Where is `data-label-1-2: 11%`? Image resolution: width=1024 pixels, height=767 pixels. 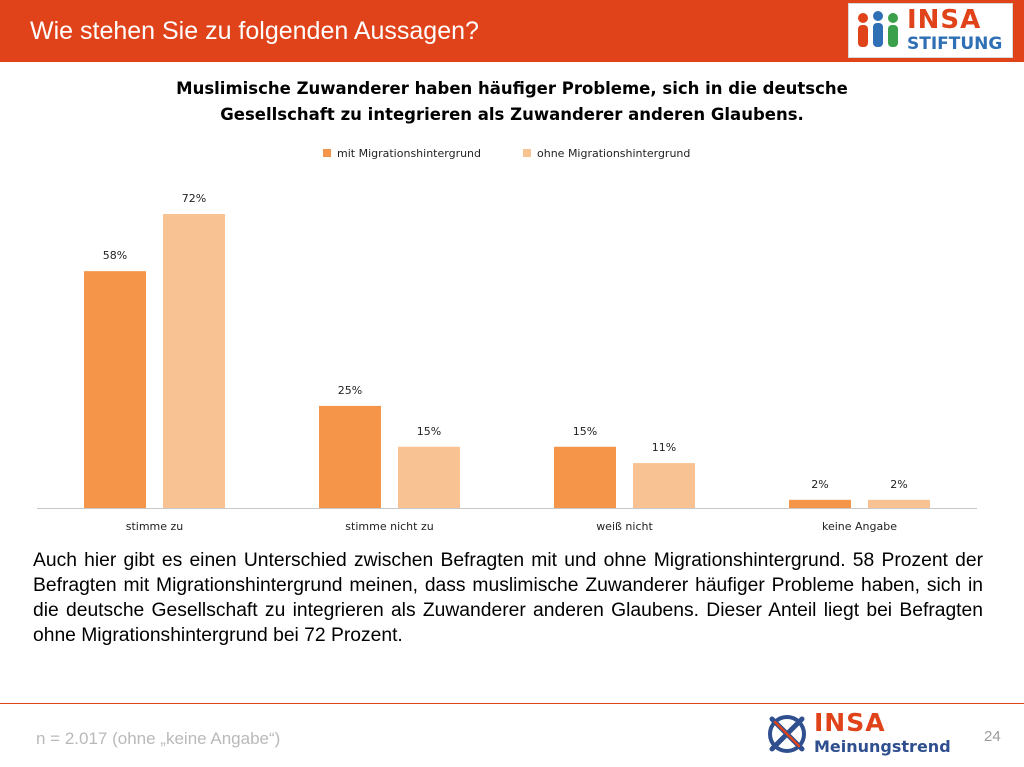
data-label-1-2: 11% is located at coordinates (664, 447).